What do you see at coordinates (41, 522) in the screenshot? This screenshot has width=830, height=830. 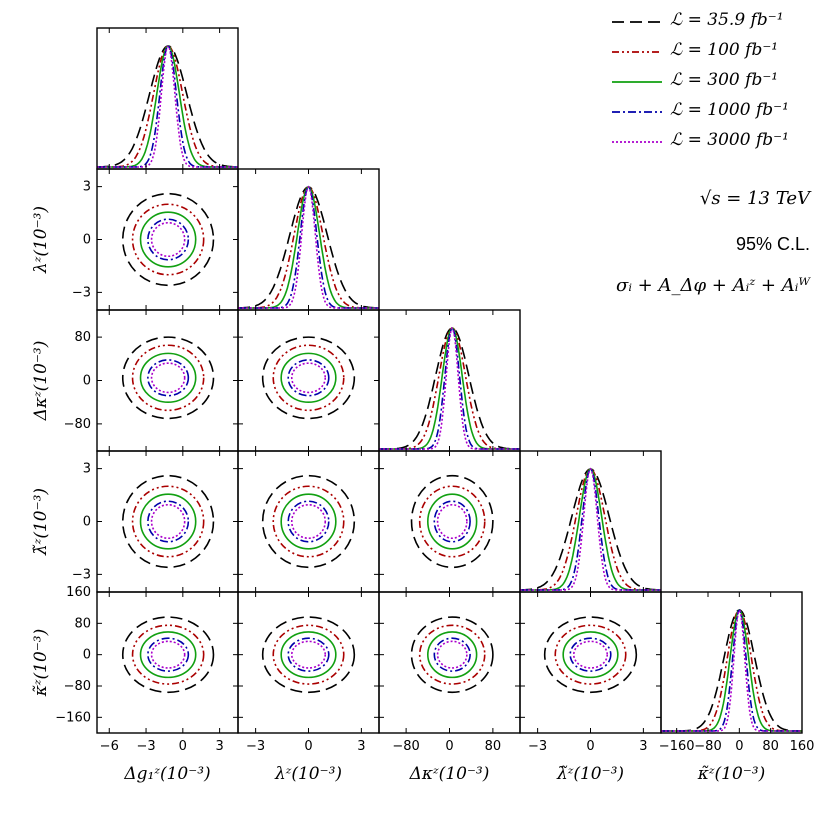 I see `y-axis-label: λ̃ᶻ(10⁻³)` at bounding box center [41, 522].